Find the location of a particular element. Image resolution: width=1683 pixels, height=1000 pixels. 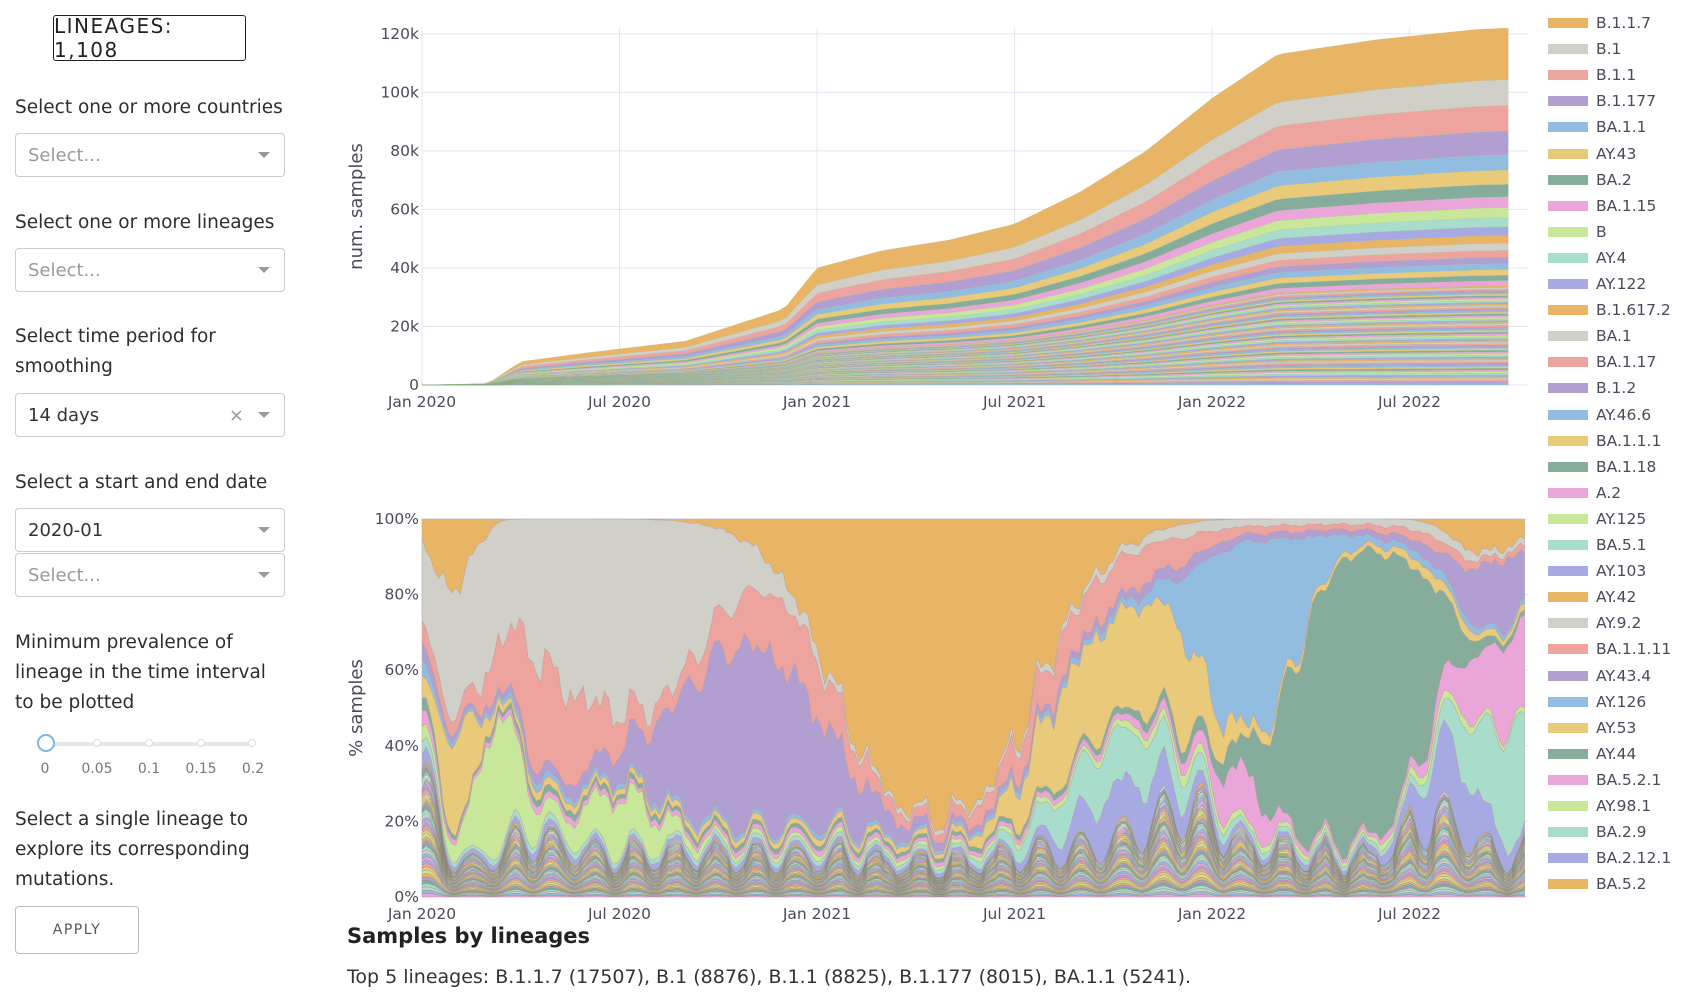

legend-label: B.1.1.7 is located at coordinates (1623, 23).